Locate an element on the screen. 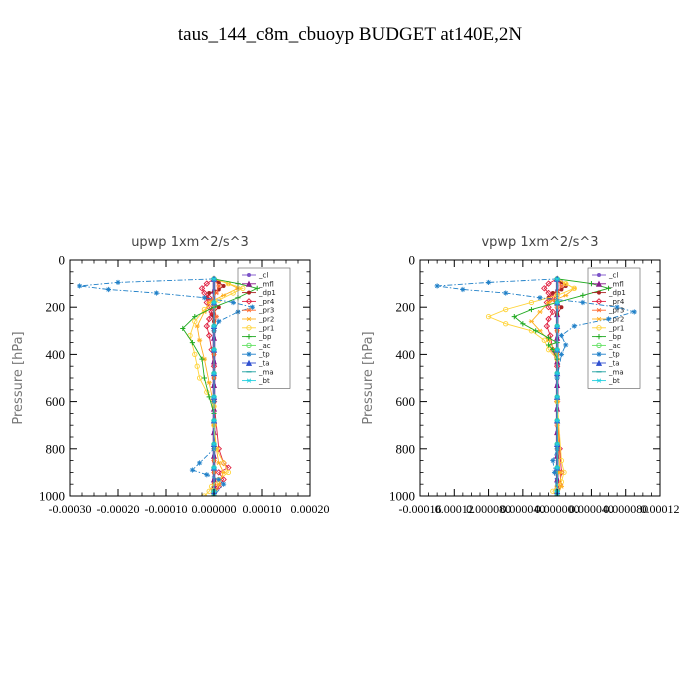  legend-entry-bt: _bt is located at coordinates (606, 381).